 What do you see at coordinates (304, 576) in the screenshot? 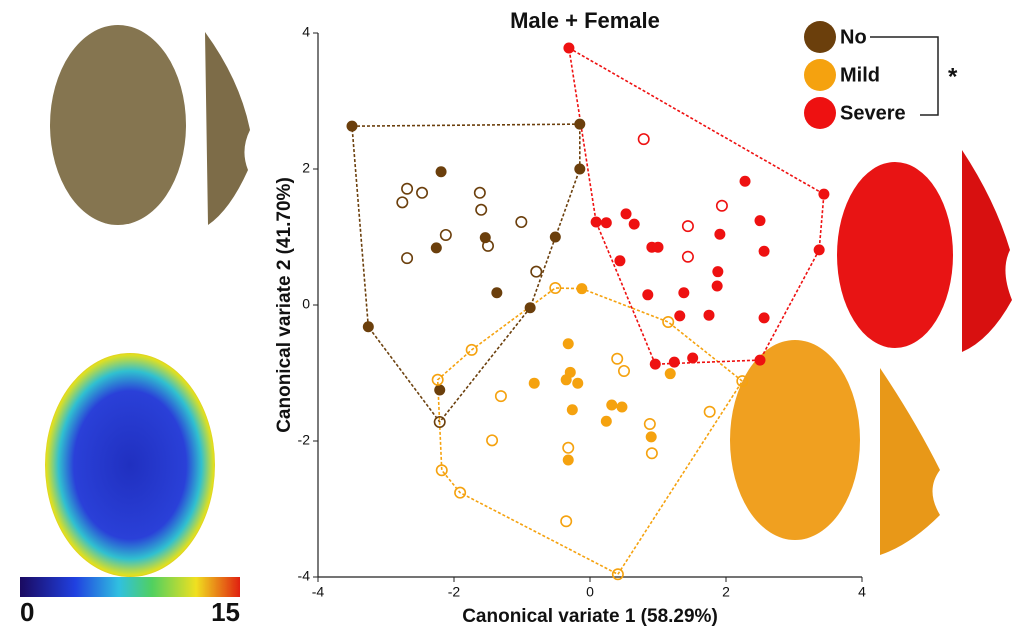
I see `y-tick-label: -4` at bounding box center [304, 576].